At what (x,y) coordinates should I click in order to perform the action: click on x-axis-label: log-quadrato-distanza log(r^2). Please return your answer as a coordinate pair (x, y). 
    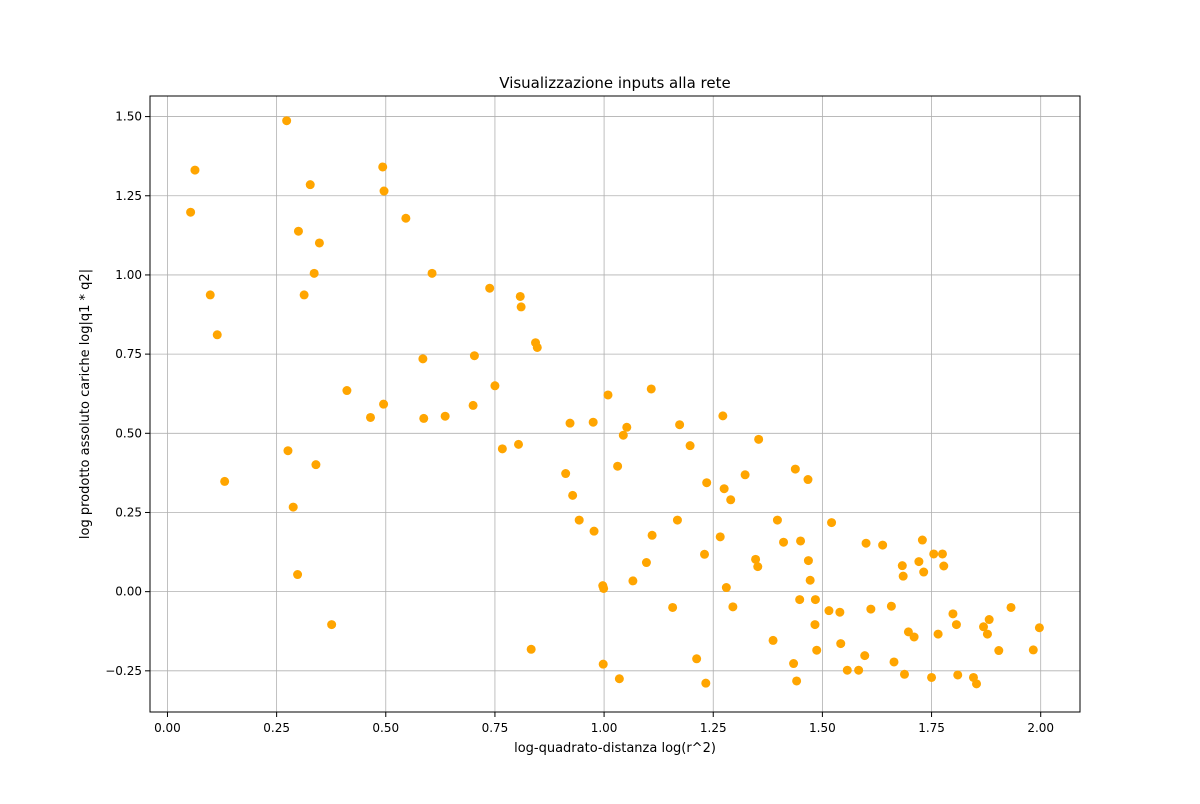
    Looking at the image, I should click on (615, 748).